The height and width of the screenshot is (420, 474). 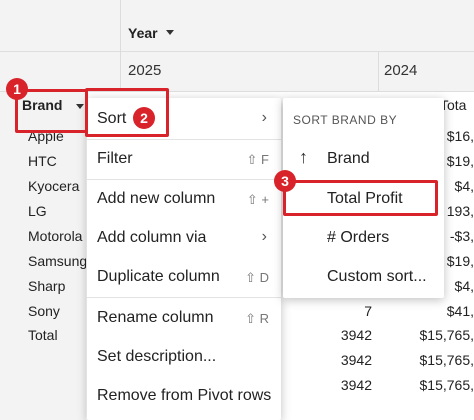 I want to click on shortcut-hint: ⇧ D, so click(x=257, y=277).